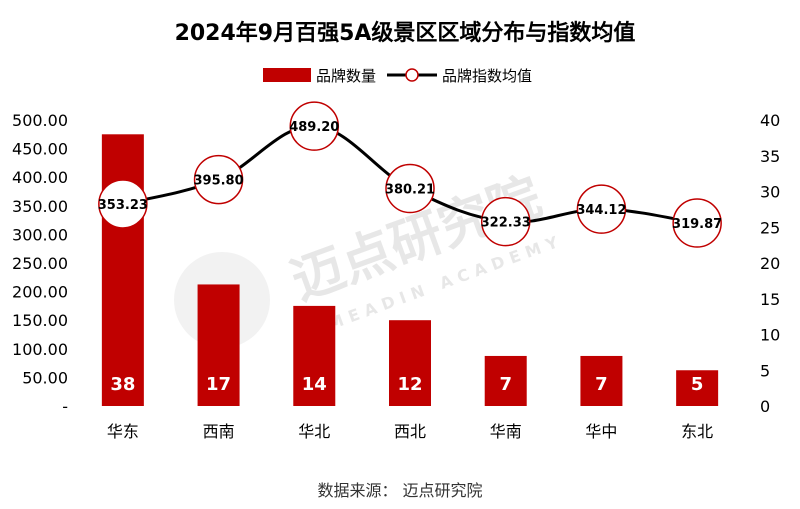 This screenshot has height=509, width=800. What do you see at coordinates (40, 177) in the screenshot?
I see `left-tick-label: 400.00` at bounding box center [40, 177].